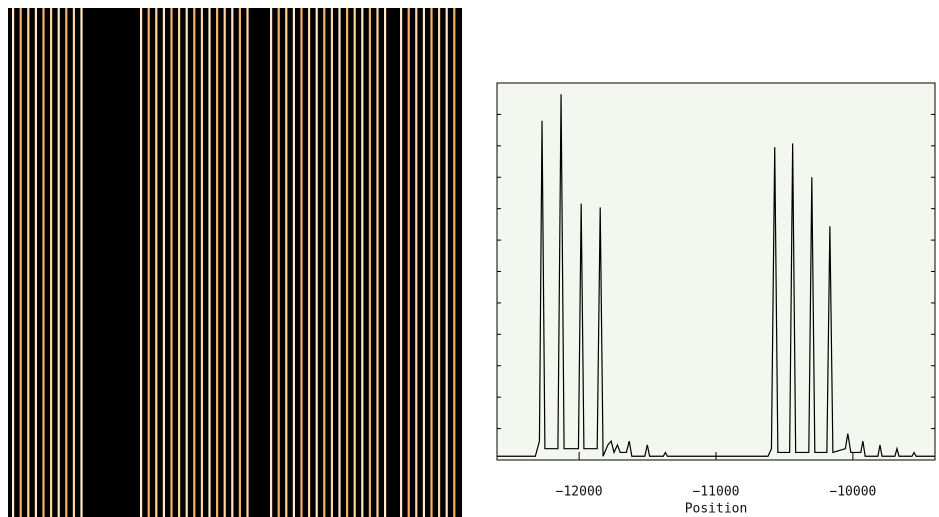 The height and width of the screenshot is (517, 939). I want to click on x-tick-label: −10000, so click(852, 492).